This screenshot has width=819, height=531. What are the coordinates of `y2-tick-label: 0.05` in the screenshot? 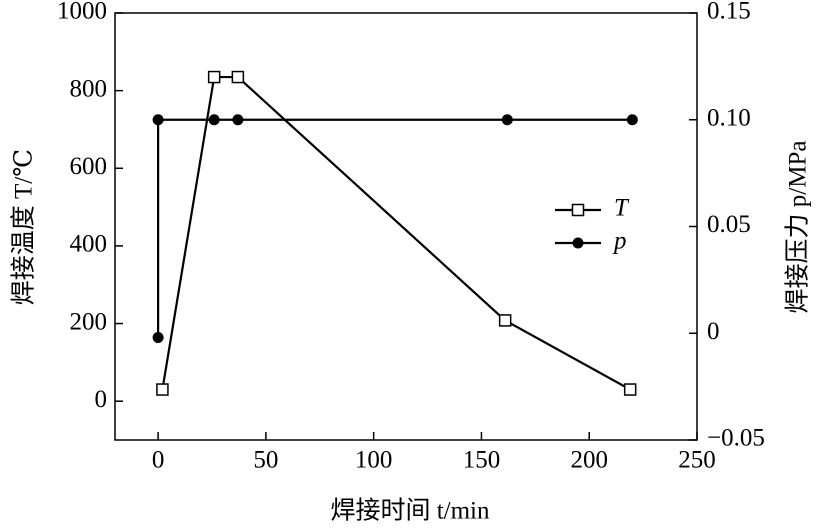 It's located at (729, 224).